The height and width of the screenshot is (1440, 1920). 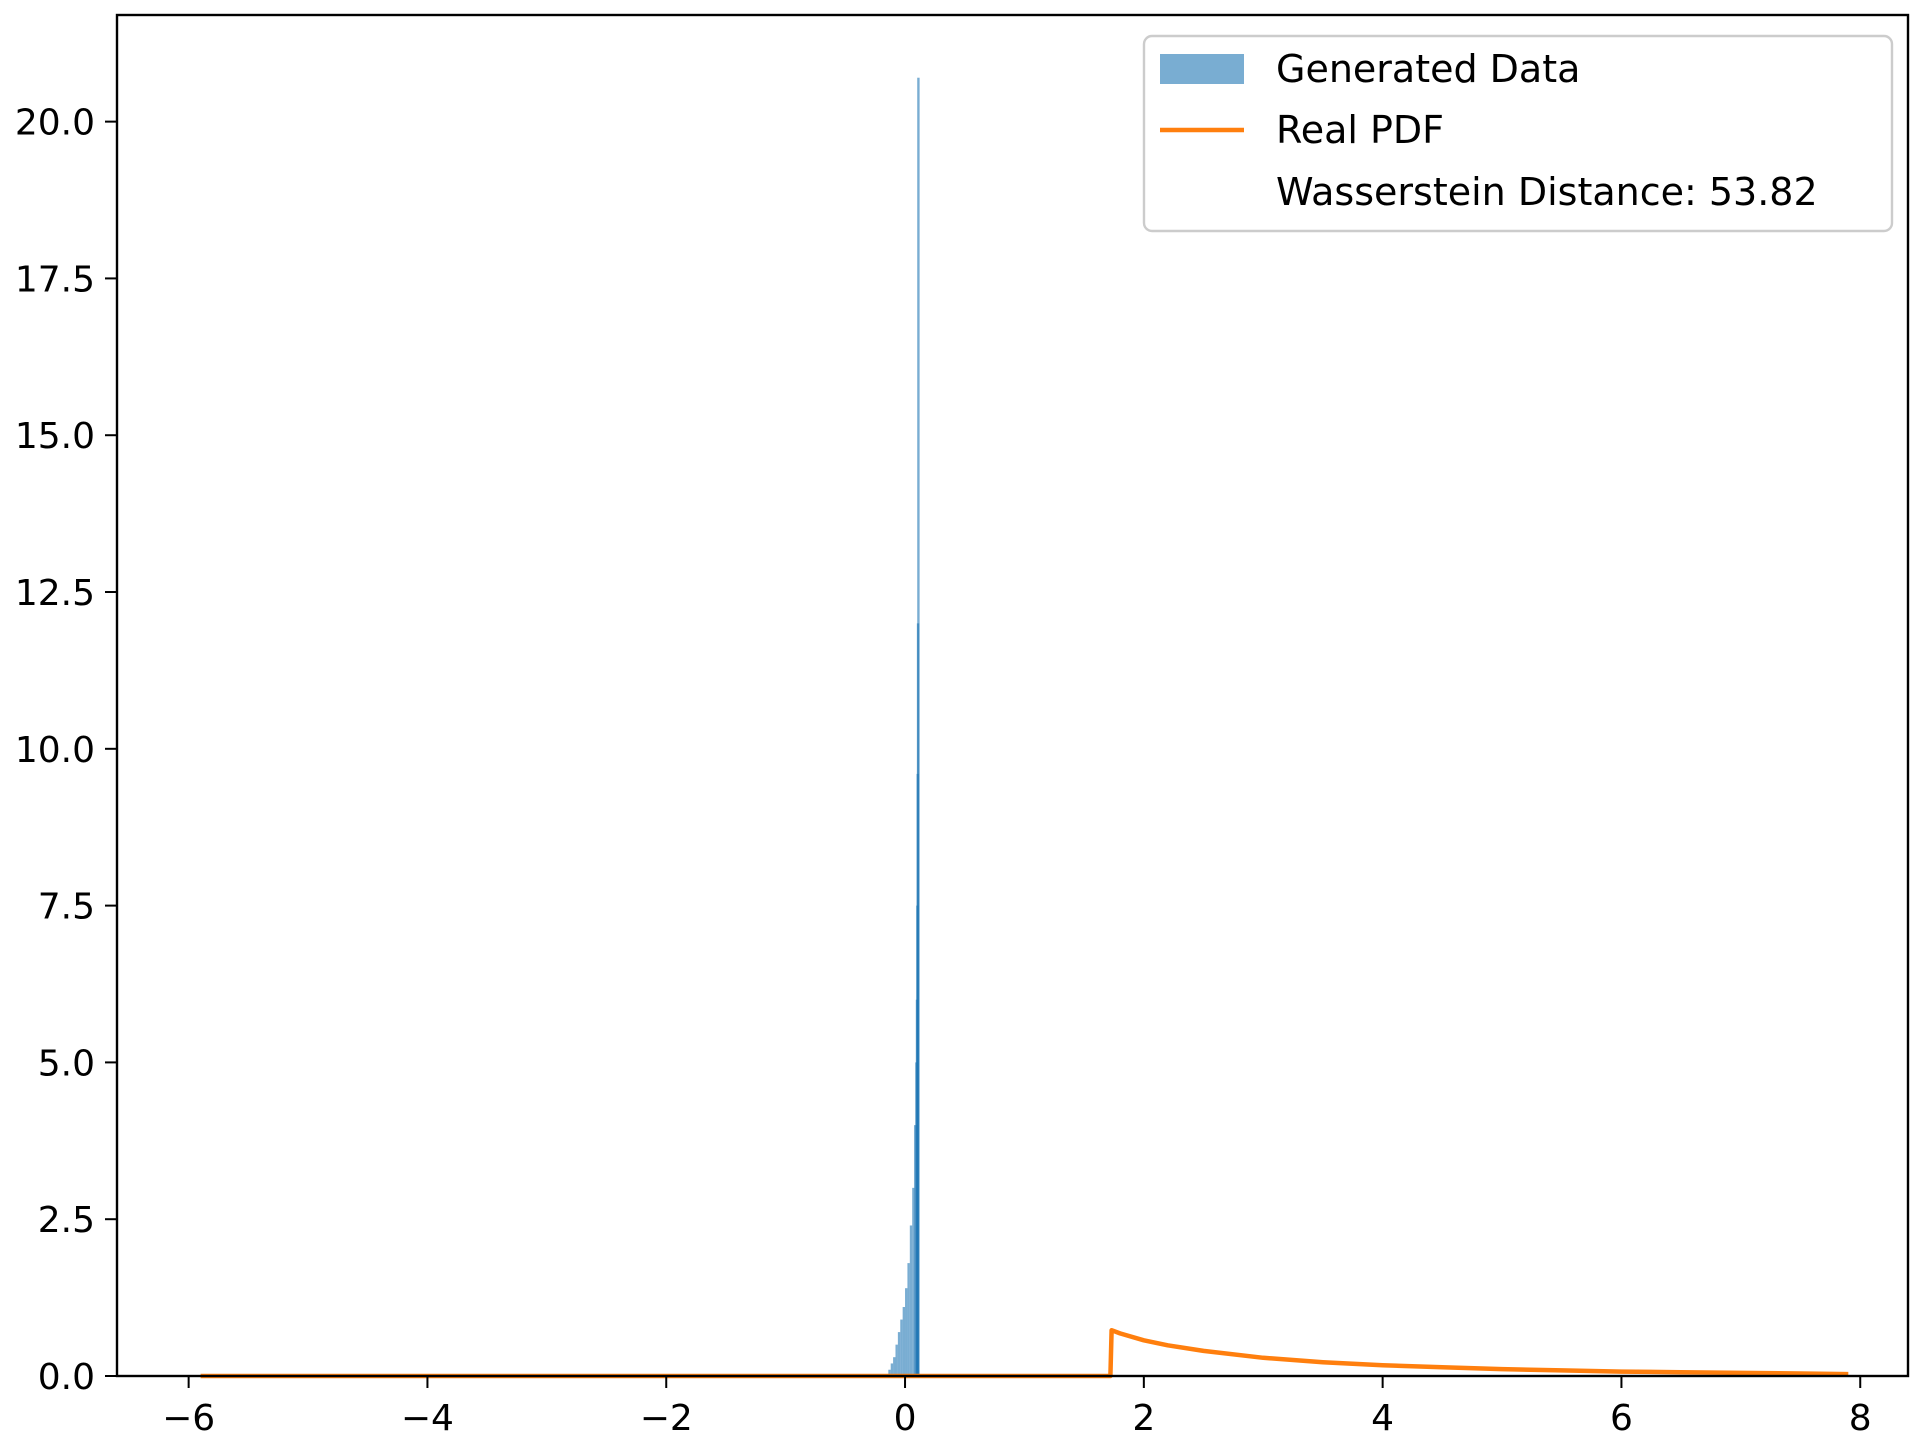 What do you see at coordinates (1428, 69) in the screenshot?
I see `legend-label-generated-data: Generated Data` at bounding box center [1428, 69].